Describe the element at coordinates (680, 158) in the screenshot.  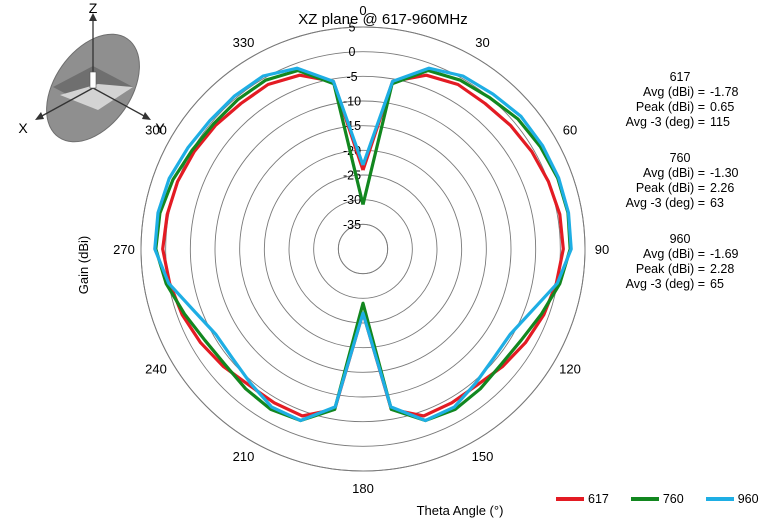
I see `stats-frequency: 760` at that location.